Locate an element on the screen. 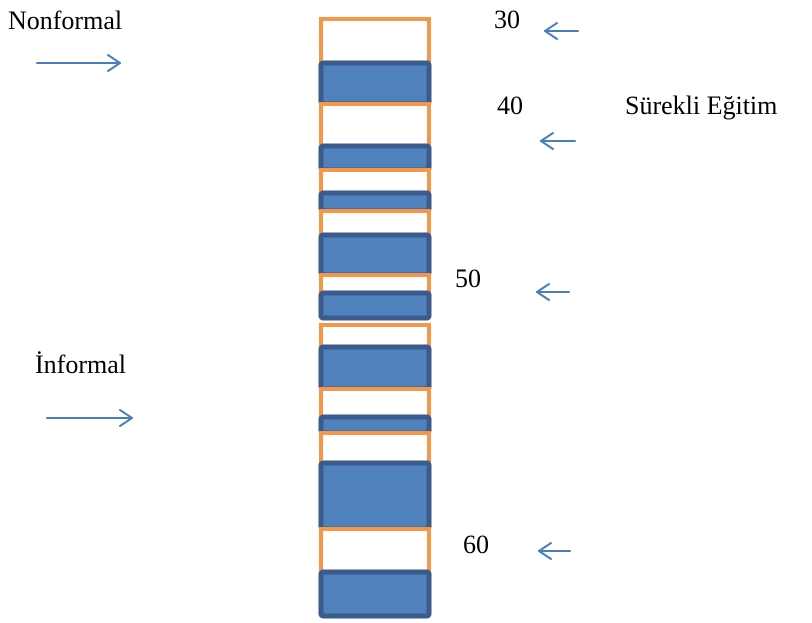 Image resolution: width=812 pixels, height=623 pixels. education-stack is located at coordinates (375, 318).